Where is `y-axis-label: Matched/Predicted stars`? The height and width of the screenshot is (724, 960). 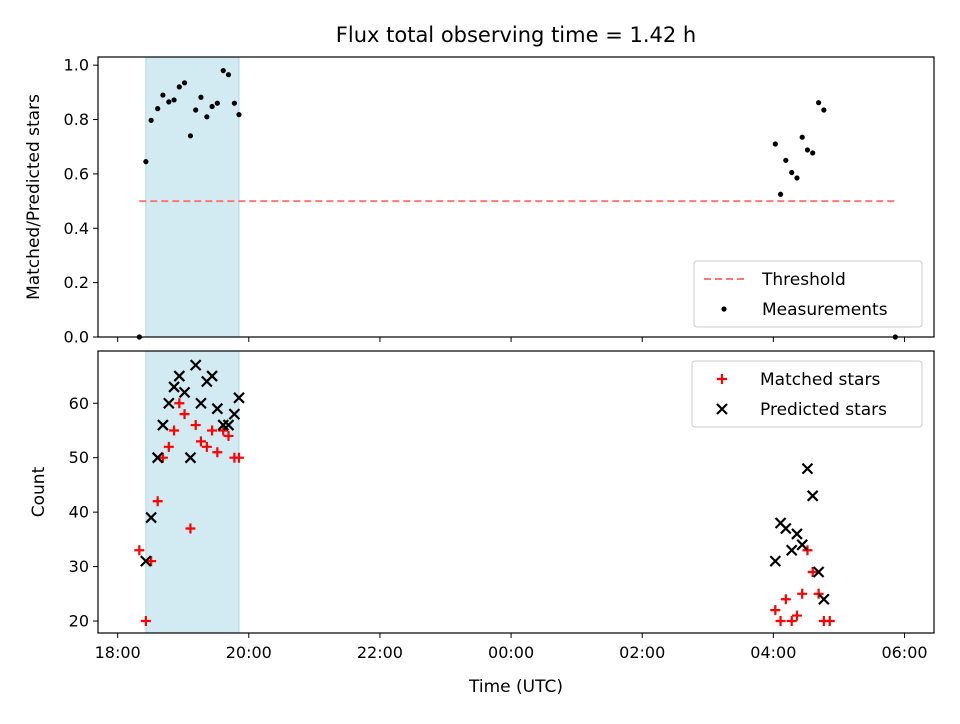
y-axis-label: Matched/Predicted stars is located at coordinates (34, 197).